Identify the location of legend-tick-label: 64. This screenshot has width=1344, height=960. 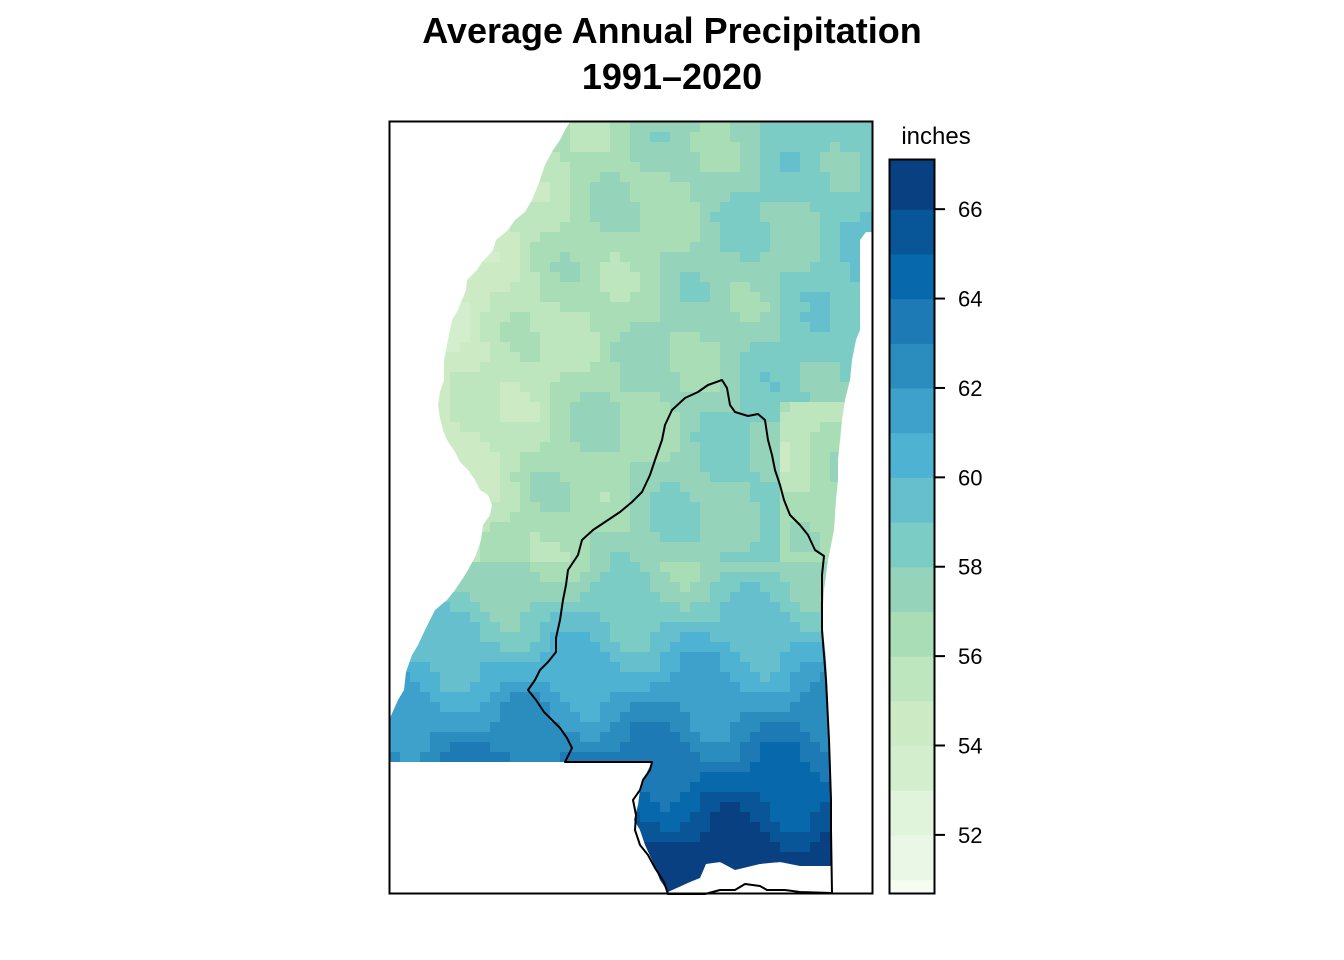
(970, 299).